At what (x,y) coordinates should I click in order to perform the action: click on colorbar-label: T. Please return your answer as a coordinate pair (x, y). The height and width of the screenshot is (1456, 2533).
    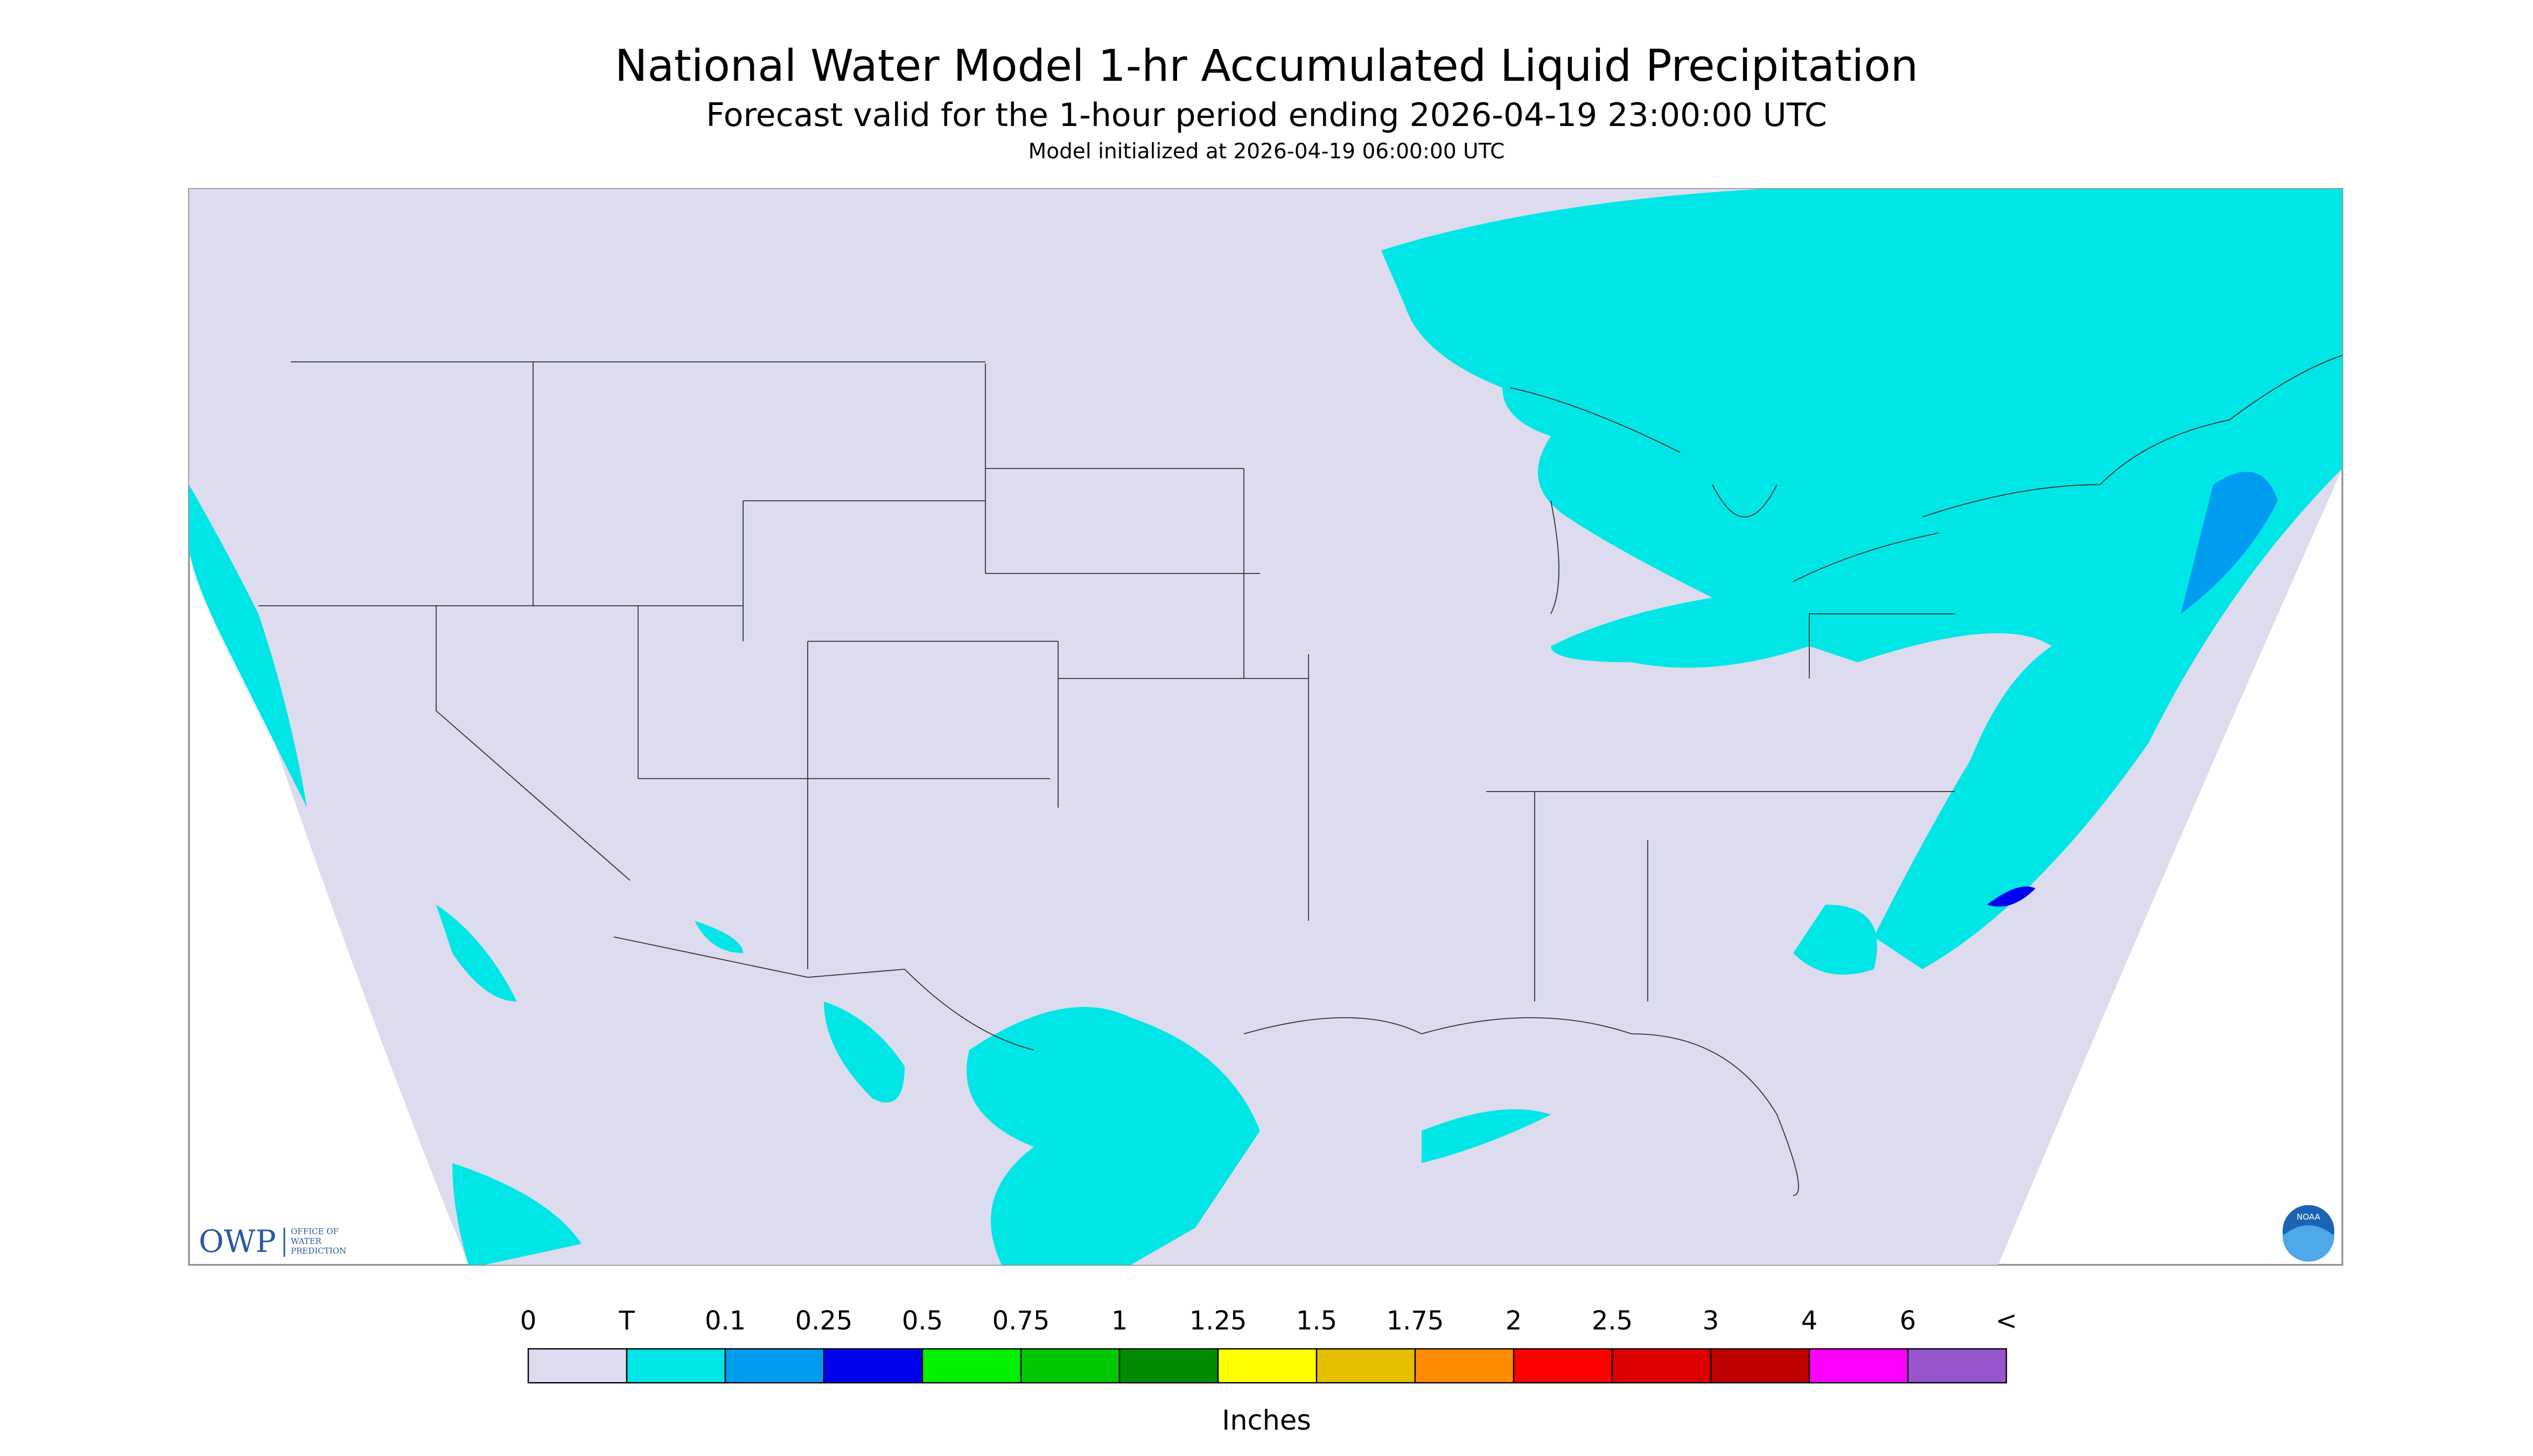
    Looking at the image, I should click on (627, 1321).